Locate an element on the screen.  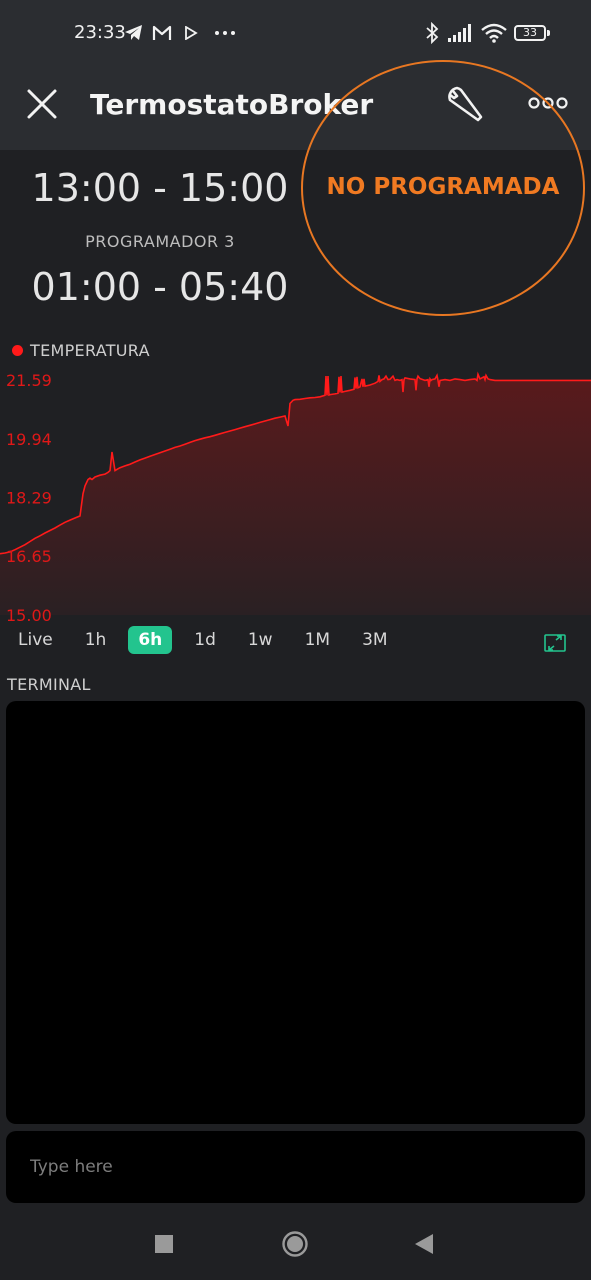
status-bar: 23:33 33 is located at coordinates (295, 34).